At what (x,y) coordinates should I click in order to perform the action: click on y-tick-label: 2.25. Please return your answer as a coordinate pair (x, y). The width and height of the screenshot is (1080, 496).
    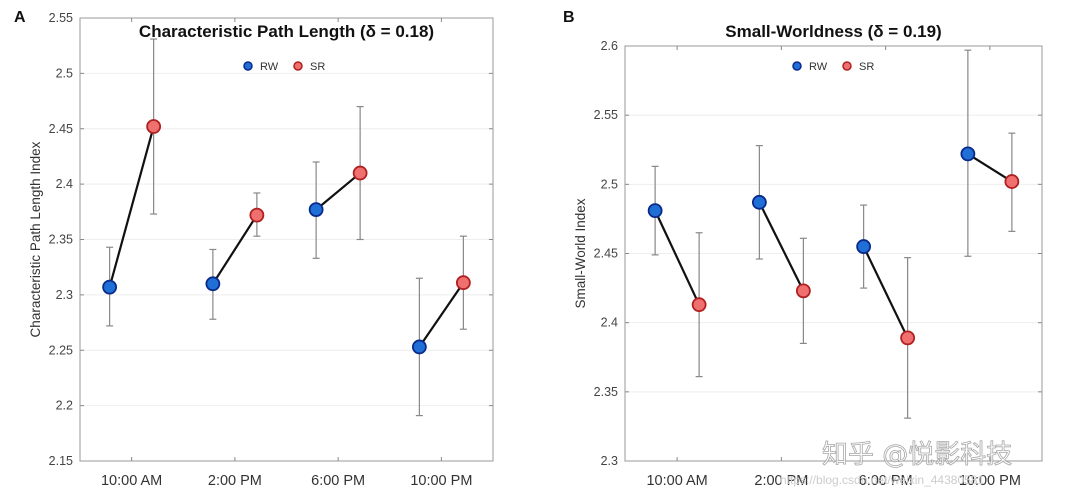
    Looking at the image, I should click on (61, 350).